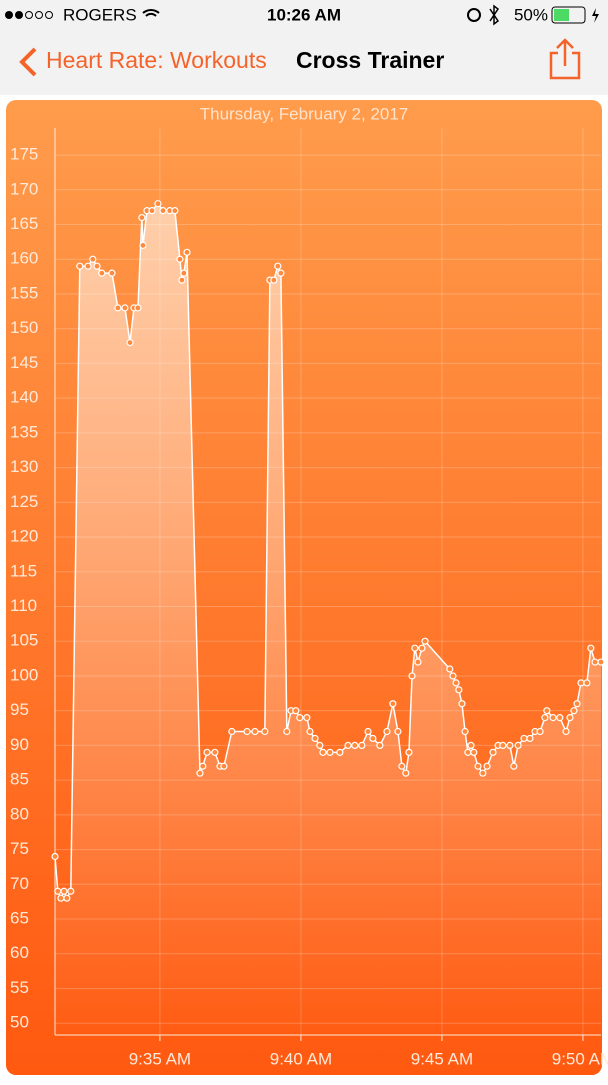 This screenshot has width=608, height=1085. What do you see at coordinates (24, 431) in the screenshot?
I see `y-tick-label: 135` at bounding box center [24, 431].